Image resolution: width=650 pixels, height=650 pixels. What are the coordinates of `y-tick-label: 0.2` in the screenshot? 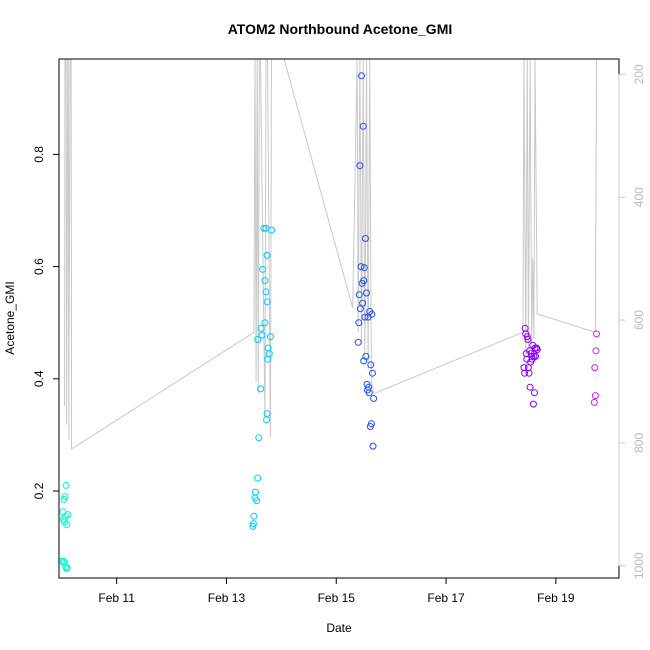 It's located at (39, 490).